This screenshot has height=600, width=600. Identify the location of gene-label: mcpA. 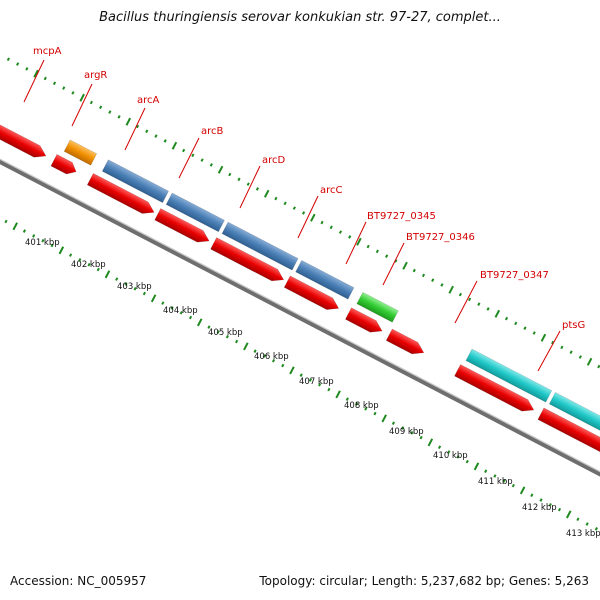
(47, 51).